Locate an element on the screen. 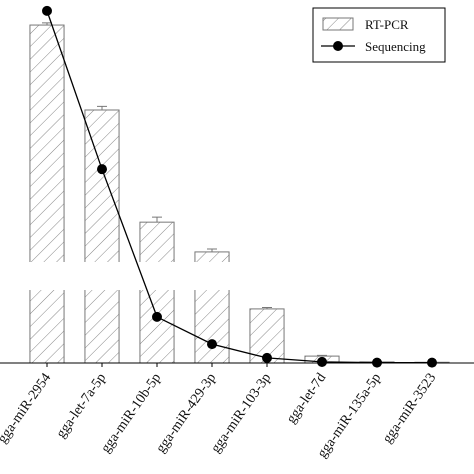  x-tick-label: gga-miR-429-3p is located at coordinates (186, 413).